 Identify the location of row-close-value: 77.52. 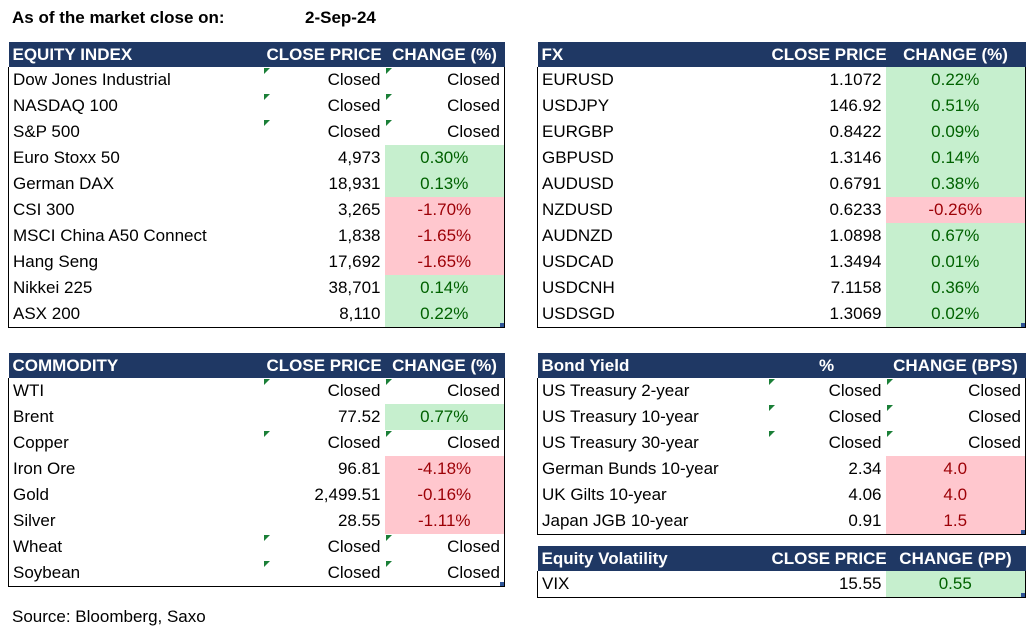
(359, 416).